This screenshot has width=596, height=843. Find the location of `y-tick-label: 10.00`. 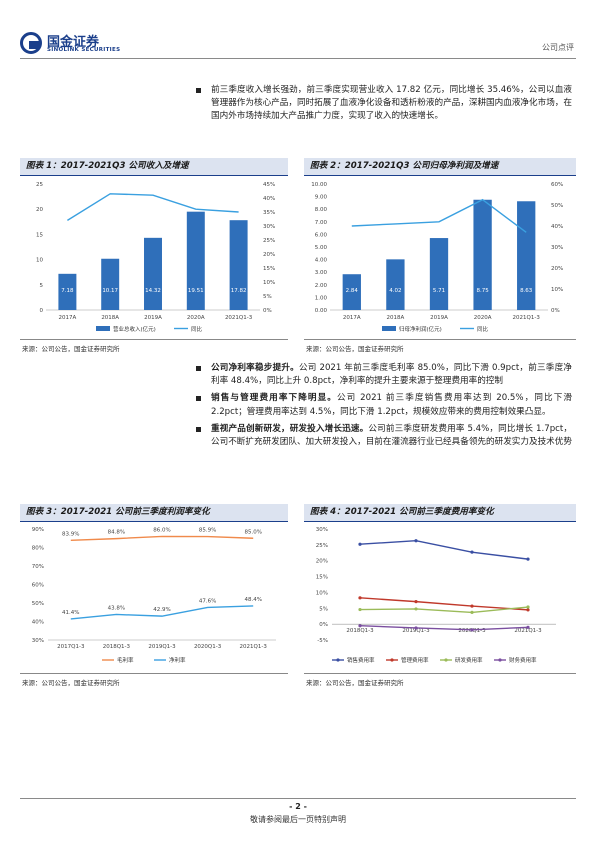

y-tick-label: 10.00 is located at coordinates (319, 185).